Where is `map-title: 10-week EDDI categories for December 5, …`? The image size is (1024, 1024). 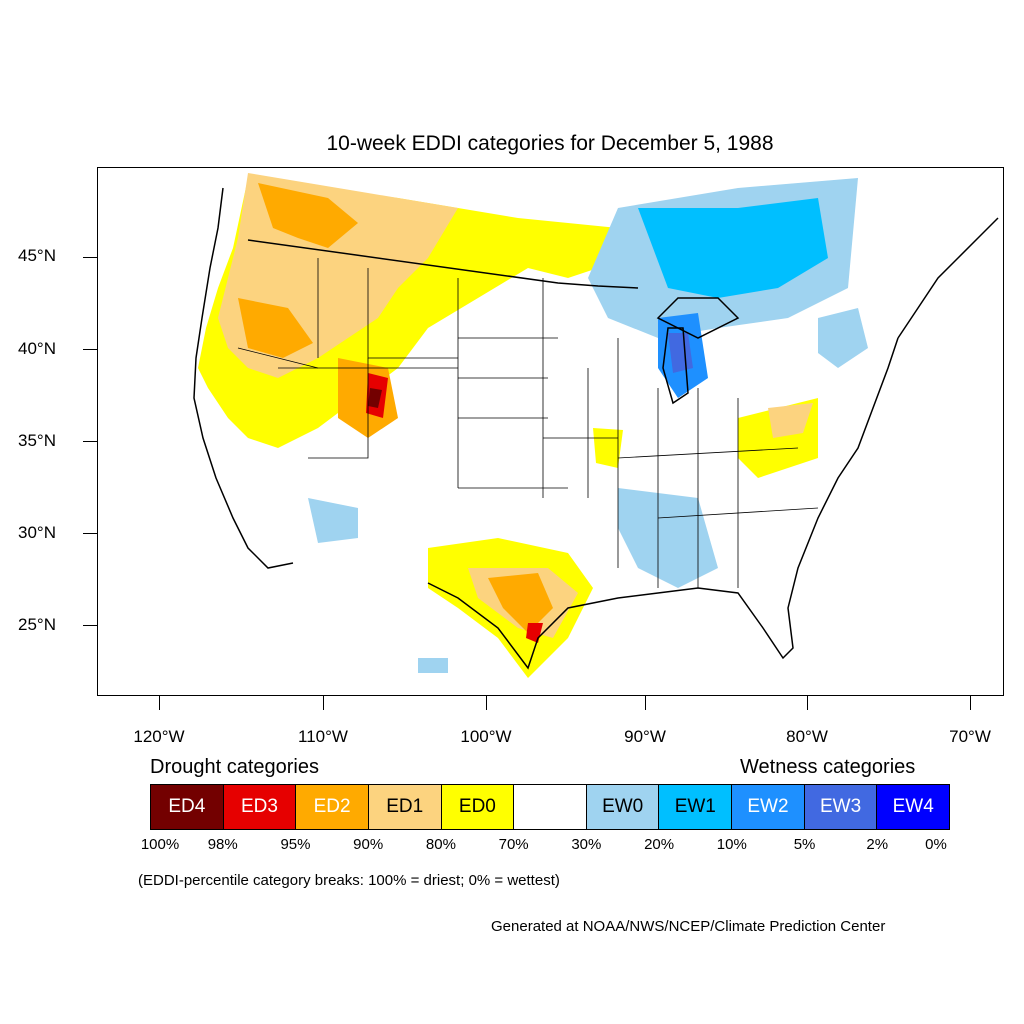 map-title: 10-week EDDI categories for December 5, … is located at coordinates (550, 143).